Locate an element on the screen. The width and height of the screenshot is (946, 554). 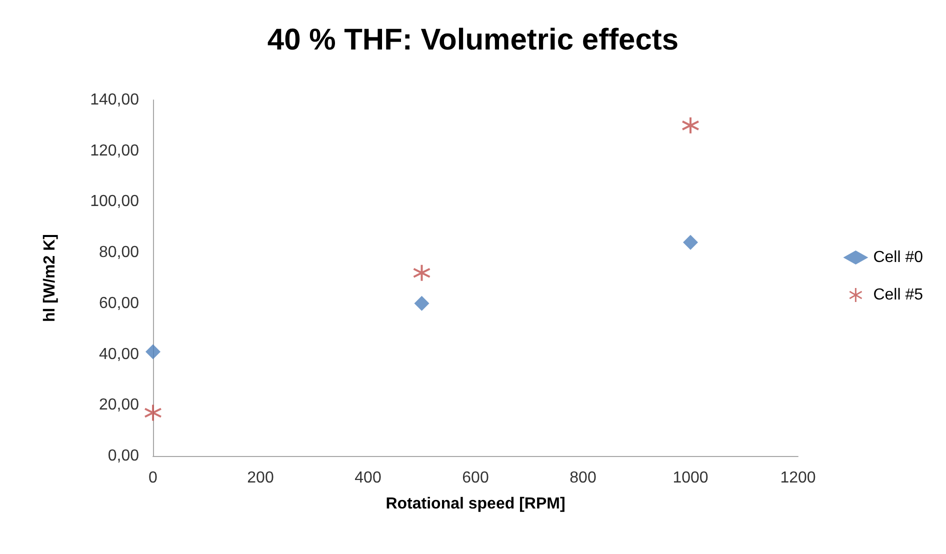
x-tick-label: 600 is located at coordinates (475, 478).